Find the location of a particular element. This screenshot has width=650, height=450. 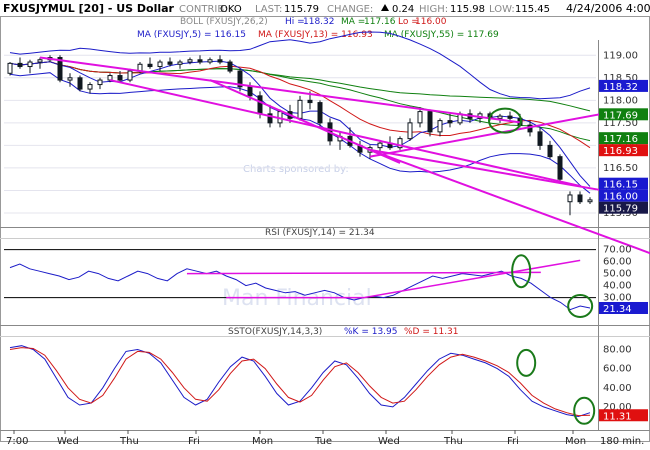

ssto-k-label: %K = 13.95 is located at coordinates (370, 332).